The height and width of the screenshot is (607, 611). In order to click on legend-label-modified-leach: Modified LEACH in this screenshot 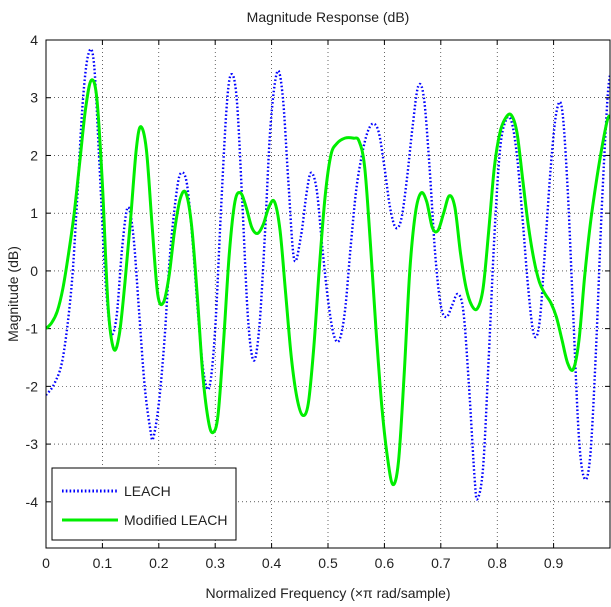, I will do `click(176, 520)`.